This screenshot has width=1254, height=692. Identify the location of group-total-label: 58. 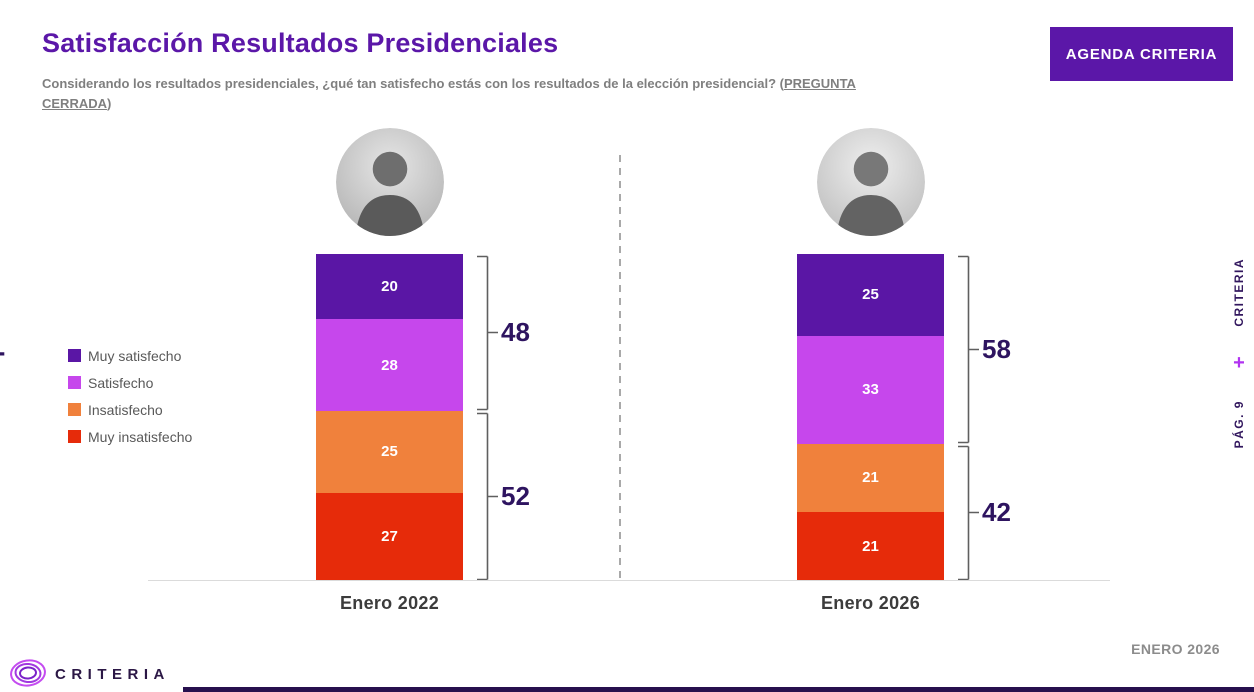
(996, 348).